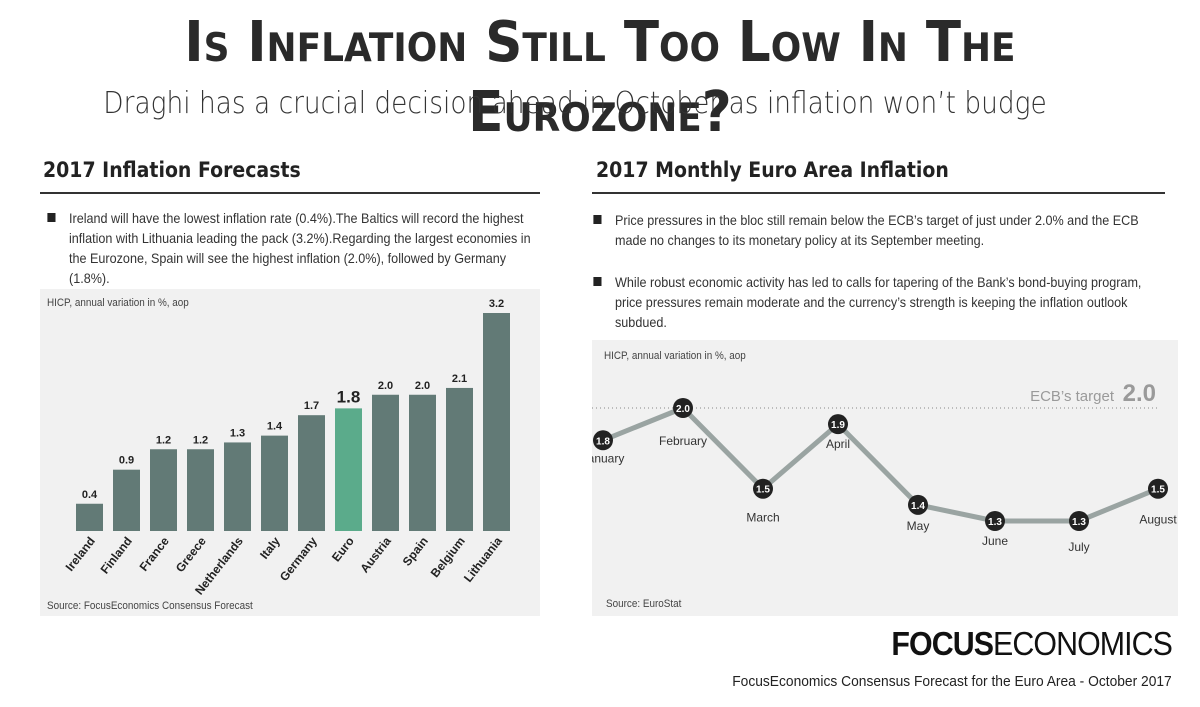 The width and height of the screenshot is (1200, 707). I want to click on right-section-title: 2017 Monthly Euro Area Inflation, so click(772, 170).